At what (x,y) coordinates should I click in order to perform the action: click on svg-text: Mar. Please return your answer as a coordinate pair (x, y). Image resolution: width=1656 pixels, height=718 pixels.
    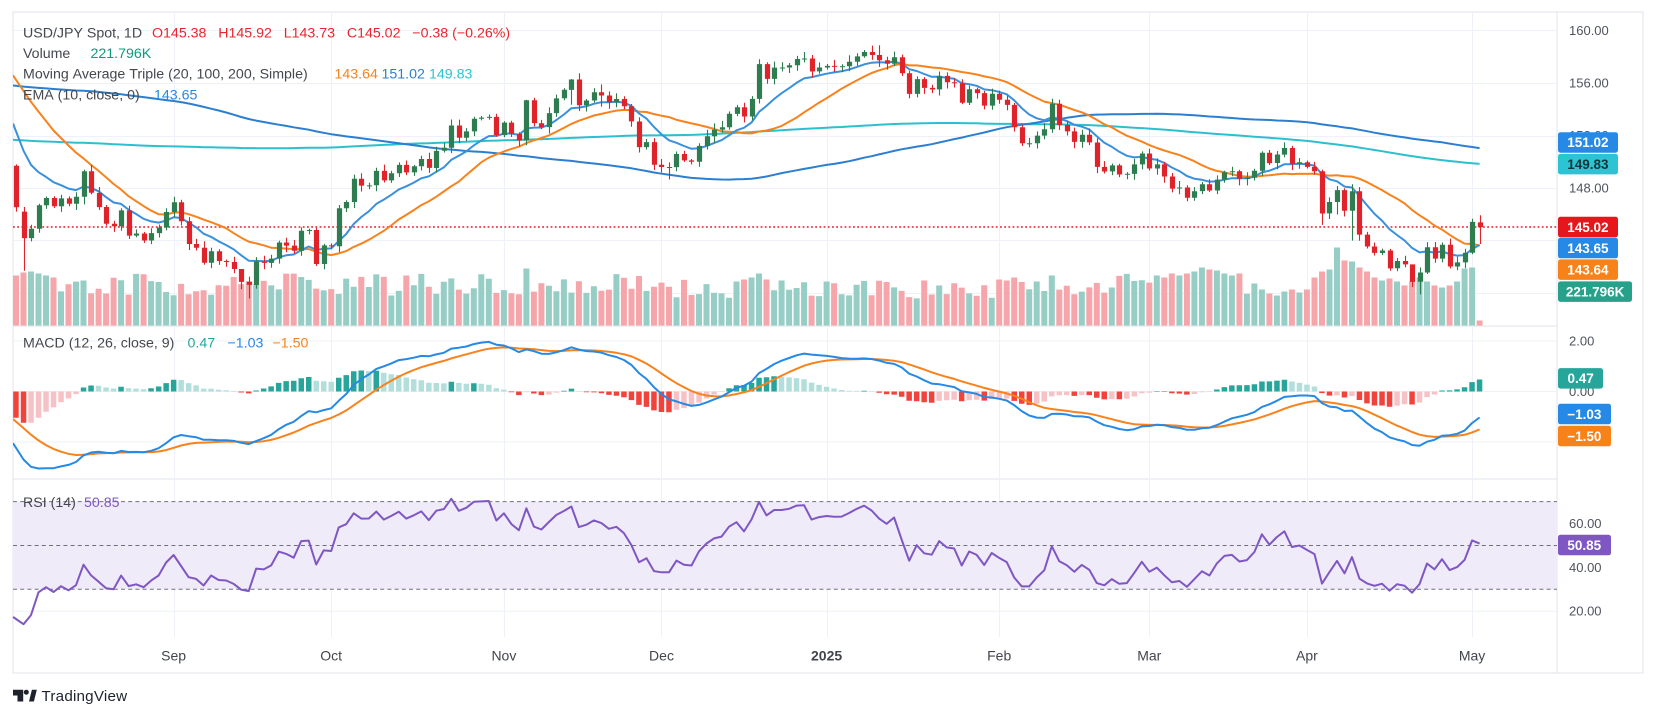
    Looking at the image, I should click on (1149, 656).